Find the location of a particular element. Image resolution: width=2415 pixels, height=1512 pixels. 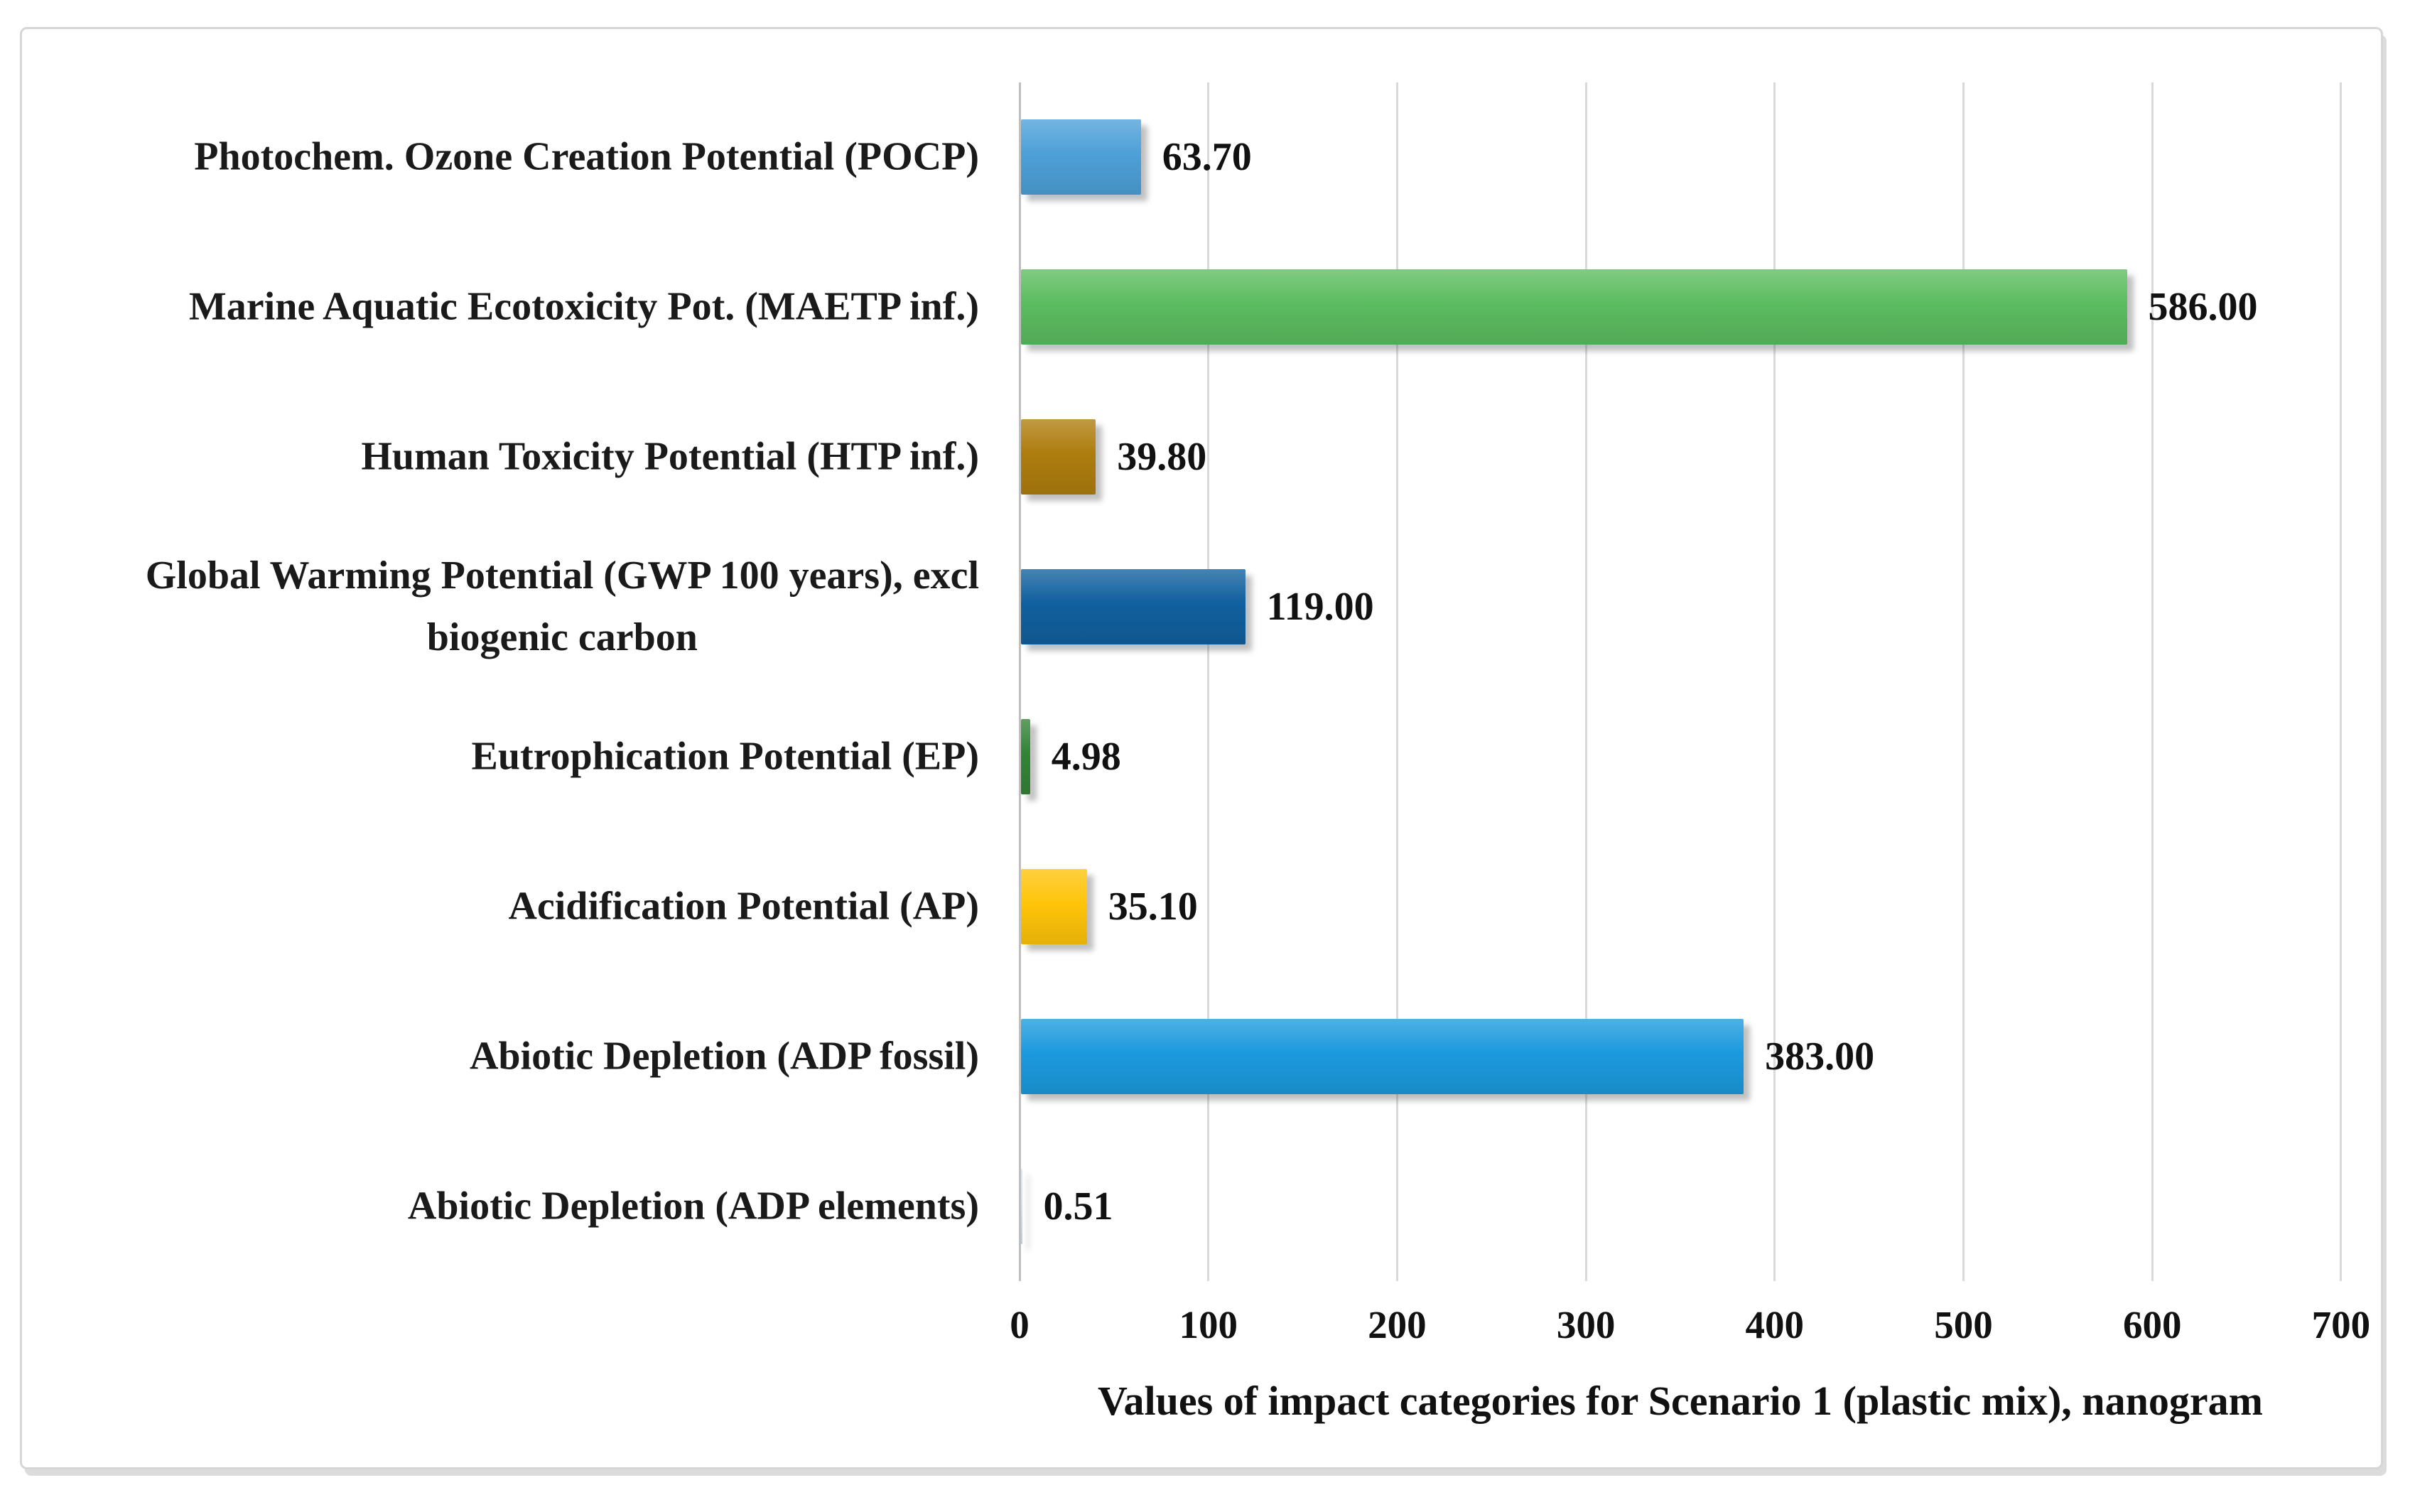

category-label-line: Acidification Potential (AP) is located at coordinates (743, 906).